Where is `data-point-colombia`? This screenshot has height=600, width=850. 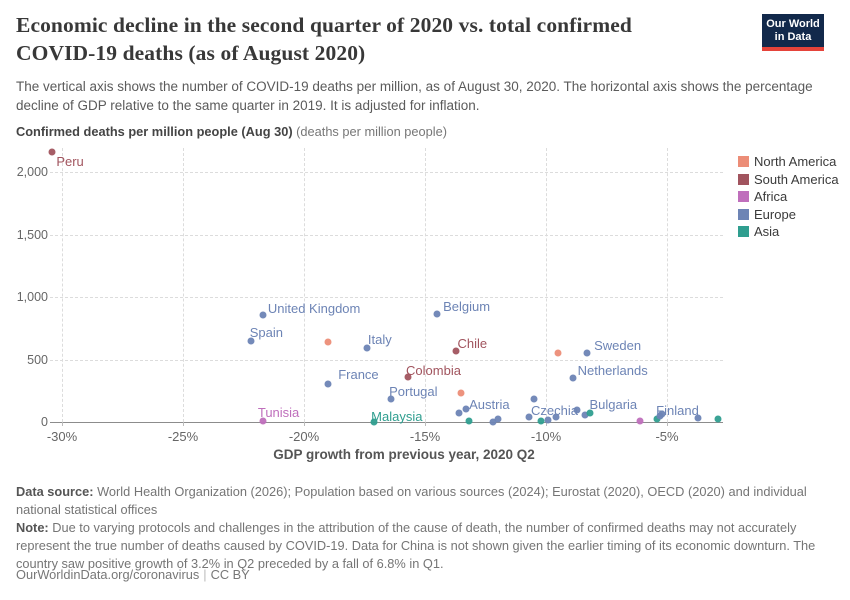
data-point-colombia is located at coordinates (408, 377).